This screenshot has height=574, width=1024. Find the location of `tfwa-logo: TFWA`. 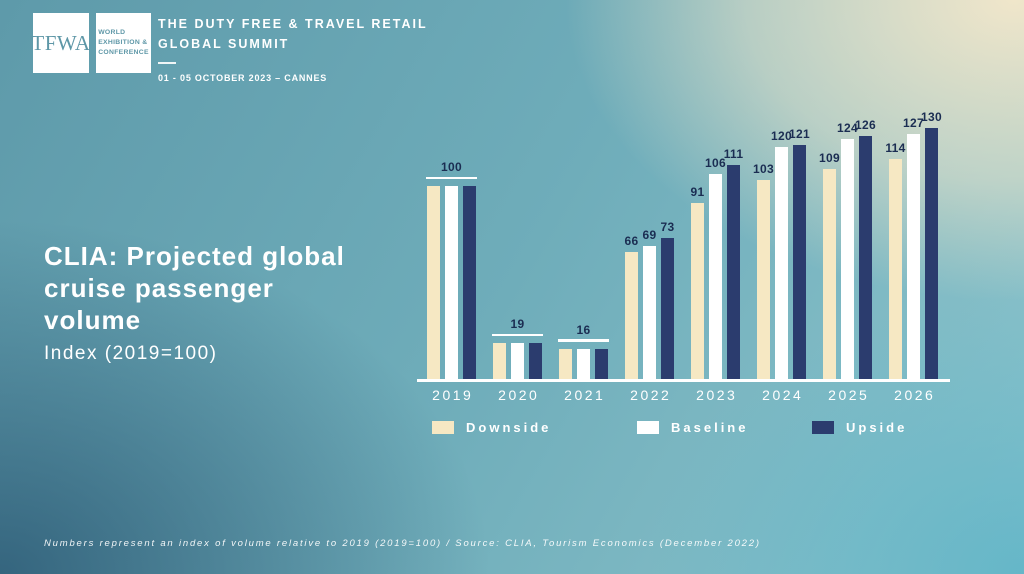

tfwa-logo: TFWA is located at coordinates (61, 43).